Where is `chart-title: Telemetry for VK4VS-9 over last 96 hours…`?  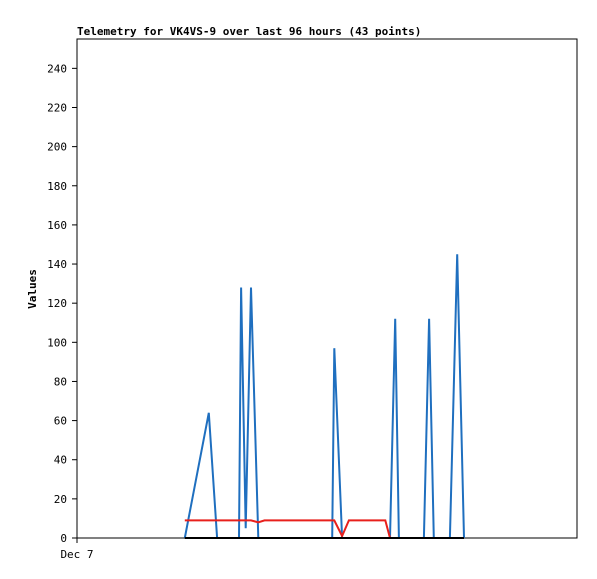 chart-title: Telemetry for VK4VS-9 over last 96 hours… is located at coordinates (249, 31).